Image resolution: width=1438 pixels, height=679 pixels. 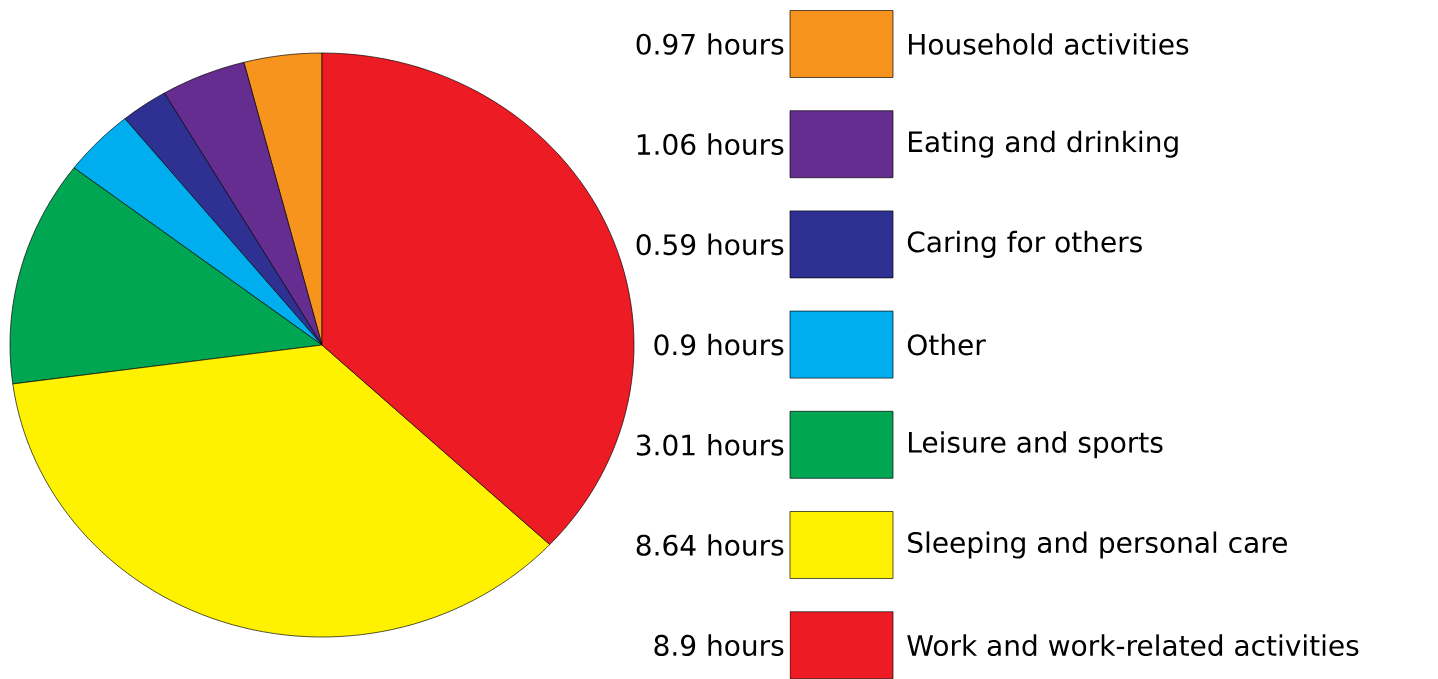 I want to click on data-label: 0.59 hours, so click(x=710, y=244).